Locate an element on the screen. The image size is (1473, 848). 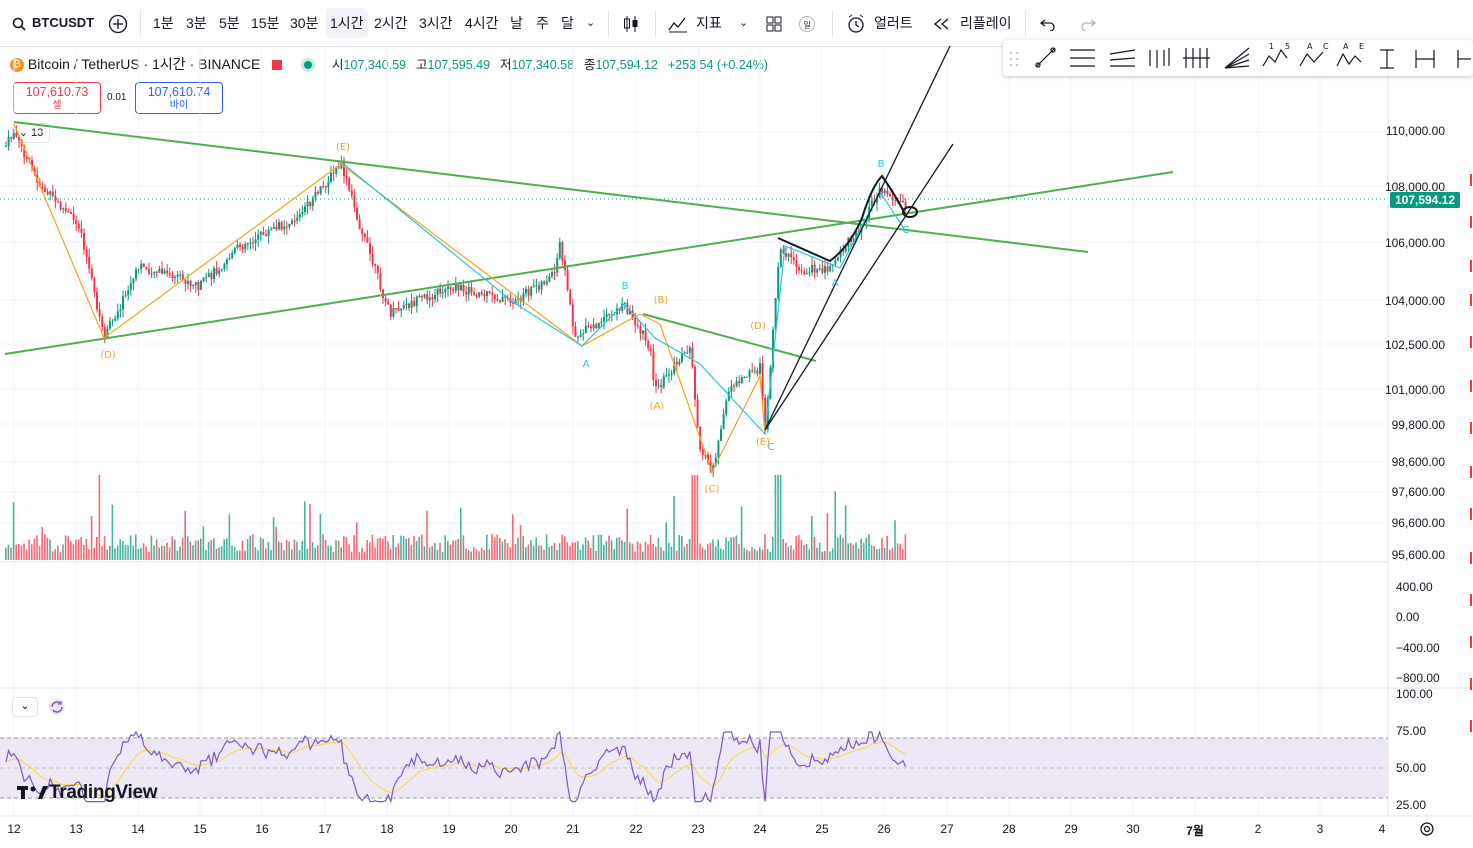
interval-month: 달 is located at coordinates (567, 23).